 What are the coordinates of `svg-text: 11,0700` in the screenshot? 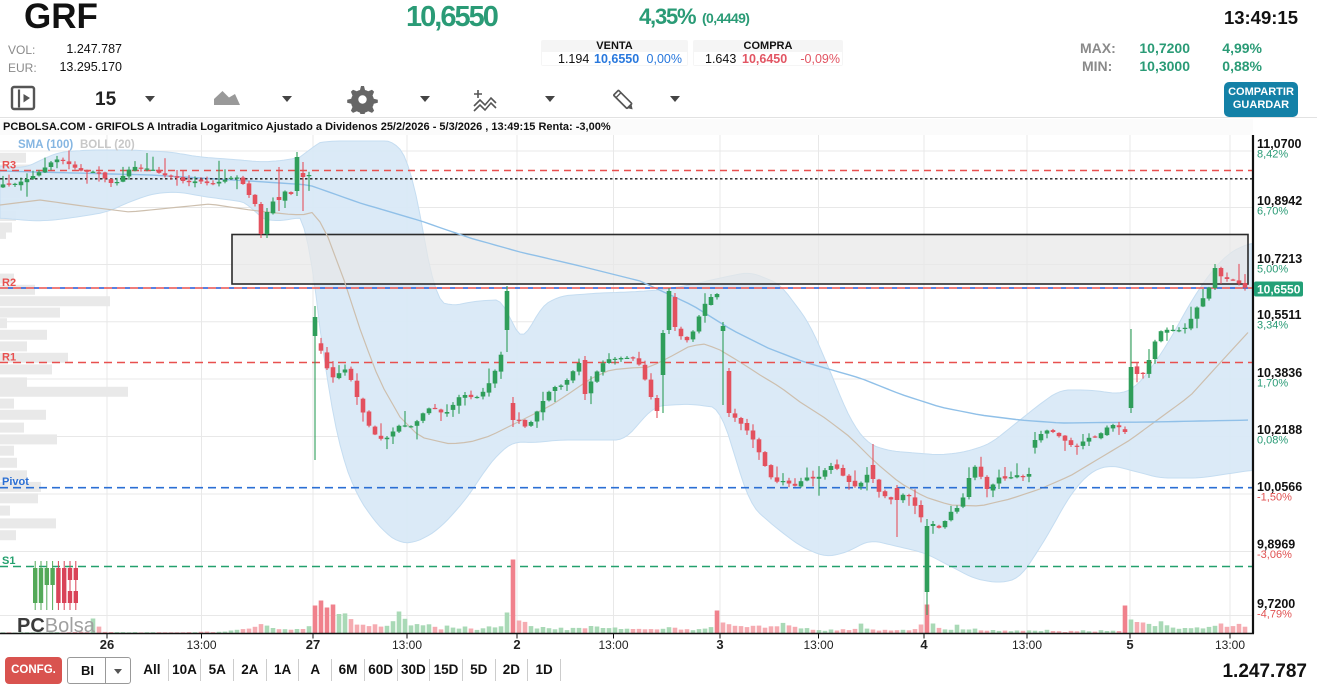 It's located at (1279, 144).